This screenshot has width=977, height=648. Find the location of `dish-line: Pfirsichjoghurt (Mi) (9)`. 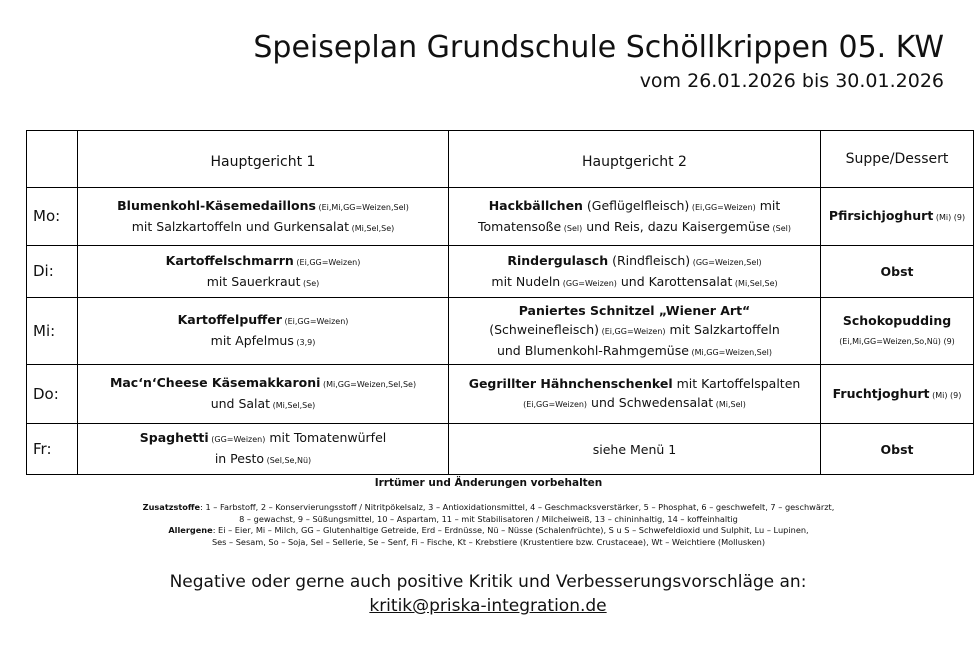

dish-line: Pfirsichjoghurt (Mi) (9) is located at coordinates (897, 216).